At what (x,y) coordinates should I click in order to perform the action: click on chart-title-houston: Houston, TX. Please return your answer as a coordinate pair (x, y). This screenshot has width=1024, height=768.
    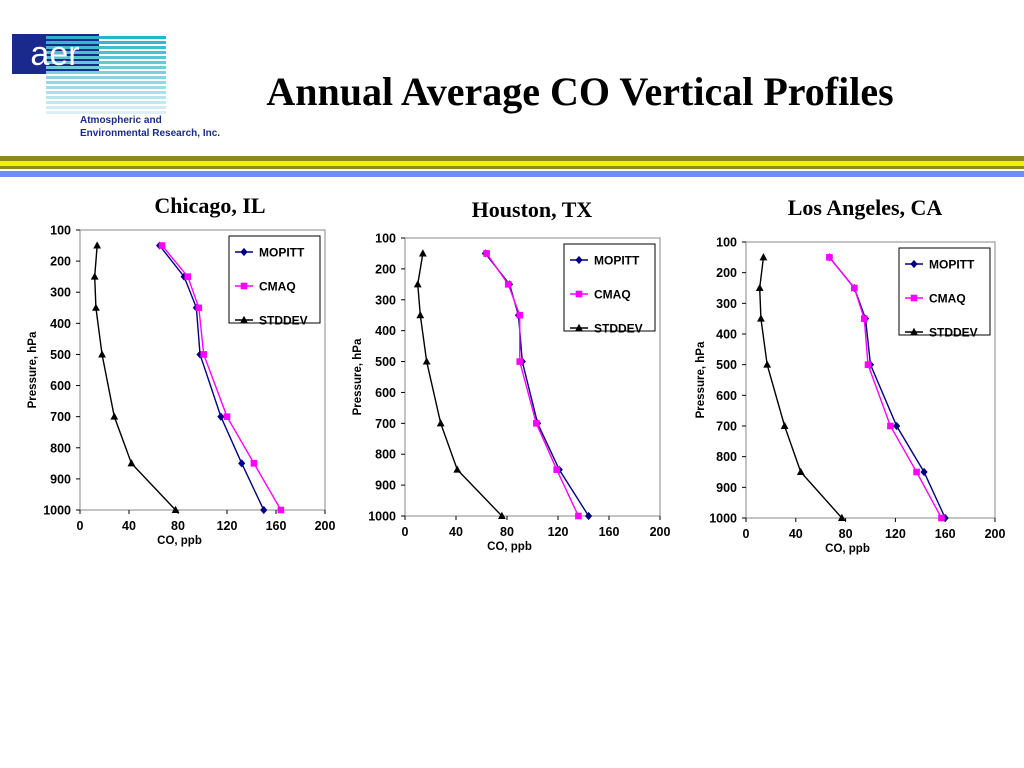
    Looking at the image, I should click on (532, 209).